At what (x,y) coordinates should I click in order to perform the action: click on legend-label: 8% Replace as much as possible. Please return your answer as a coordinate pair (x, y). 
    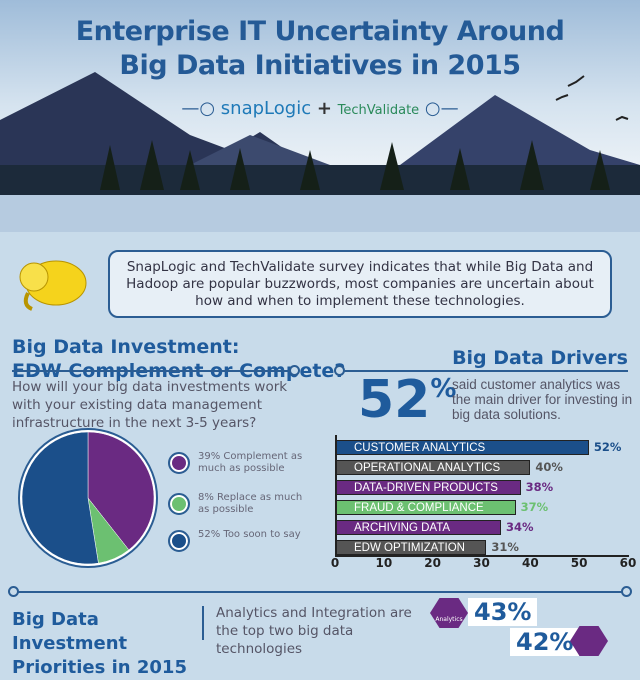
    Looking at the image, I should click on (250, 503).